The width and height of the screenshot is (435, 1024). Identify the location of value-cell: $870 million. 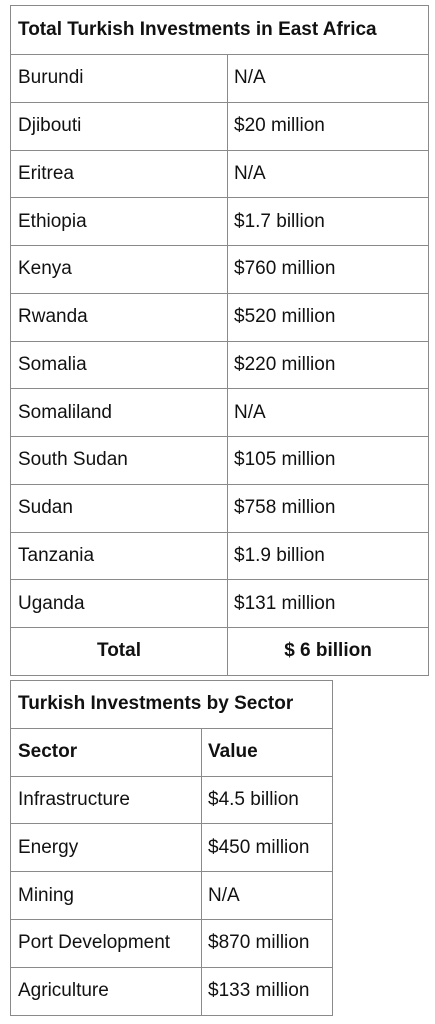
(267, 943).